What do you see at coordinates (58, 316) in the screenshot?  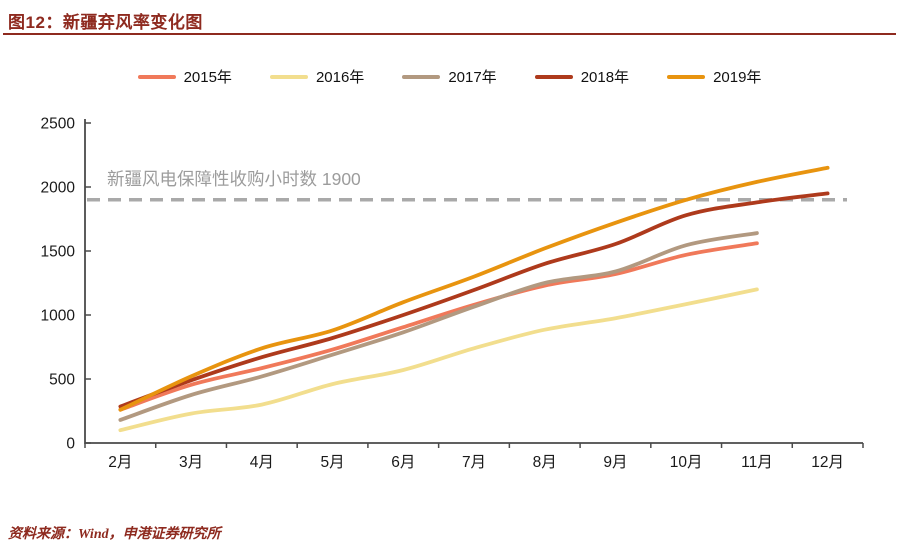 I see `y-tick-label: 1000` at bounding box center [58, 316].